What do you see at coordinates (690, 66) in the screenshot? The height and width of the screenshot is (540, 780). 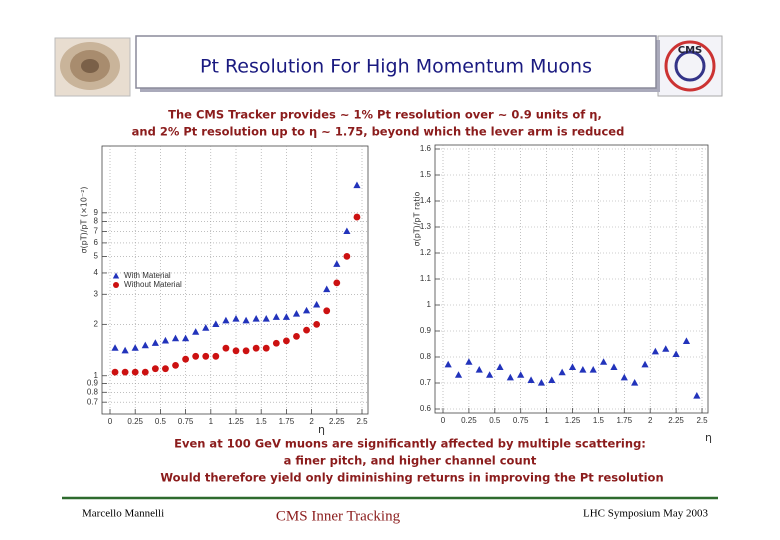 I see `cms-logo: CMS` at bounding box center [690, 66].